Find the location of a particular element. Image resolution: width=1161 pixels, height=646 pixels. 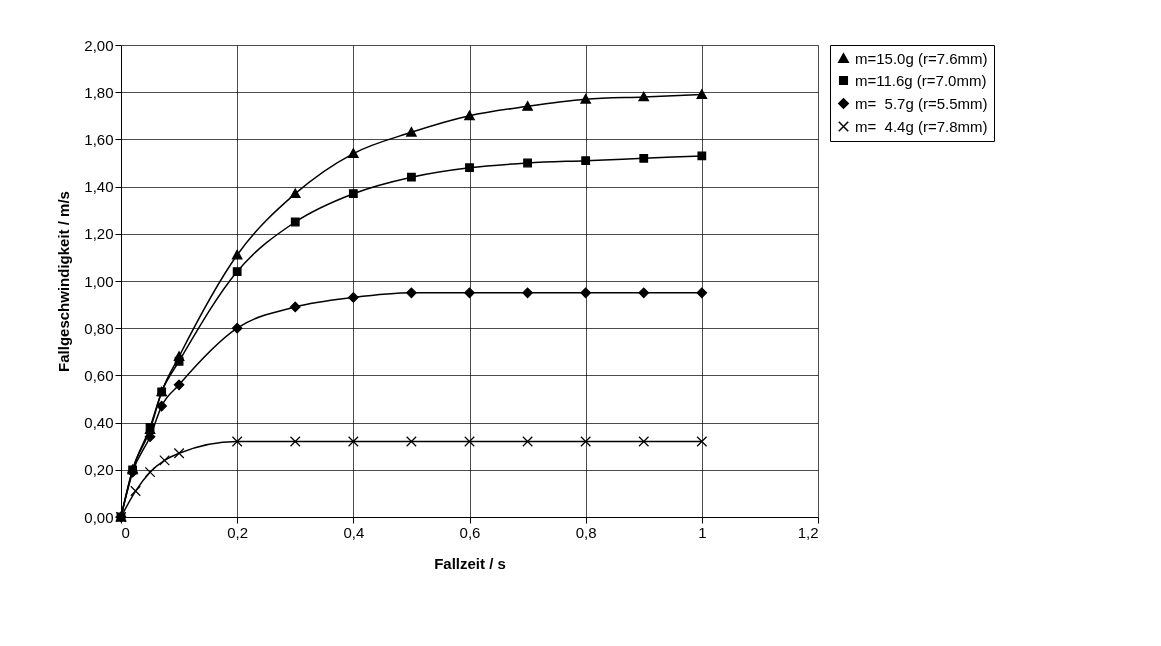

y-tick-label: 1,00 is located at coordinates (99, 281).